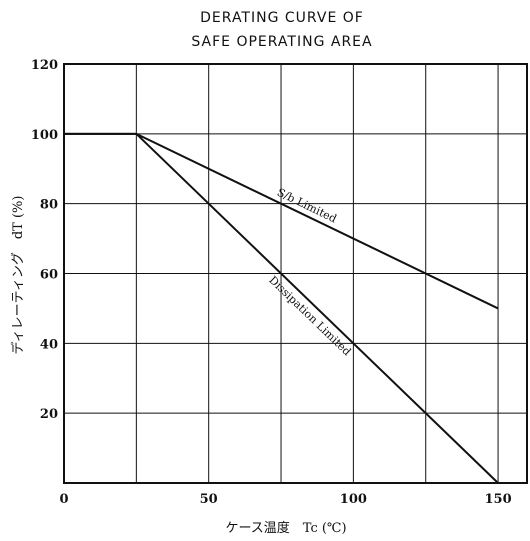 The width and height of the screenshot is (530, 541). What do you see at coordinates (497, 499) in the screenshot?
I see `x-tick-label-150: 150` at bounding box center [497, 499].